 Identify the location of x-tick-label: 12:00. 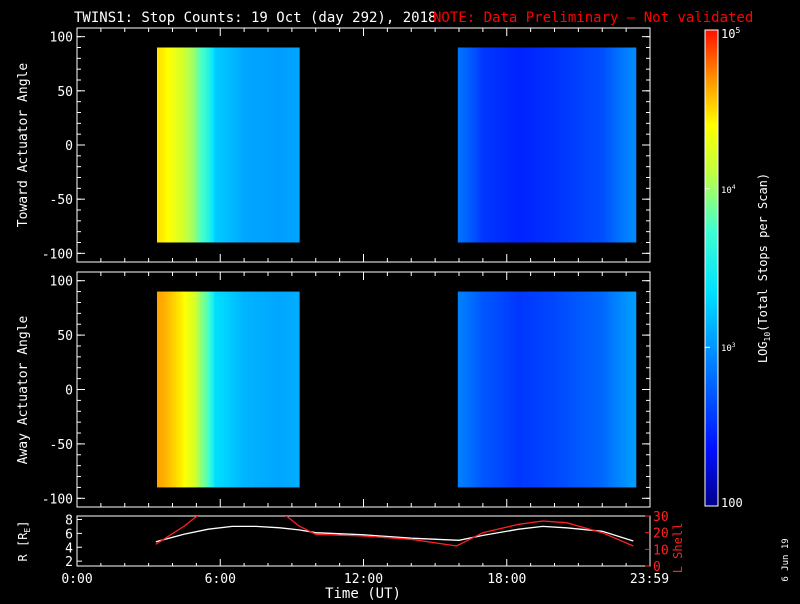
(363, 579).